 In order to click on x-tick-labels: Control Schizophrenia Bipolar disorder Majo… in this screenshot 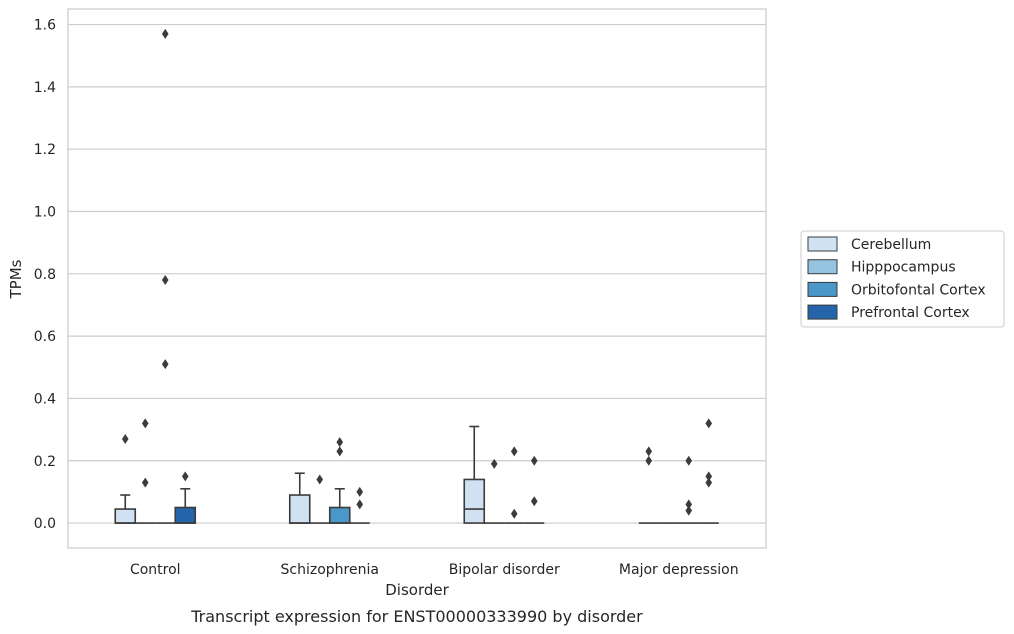, I will do `click(434, 570)`.